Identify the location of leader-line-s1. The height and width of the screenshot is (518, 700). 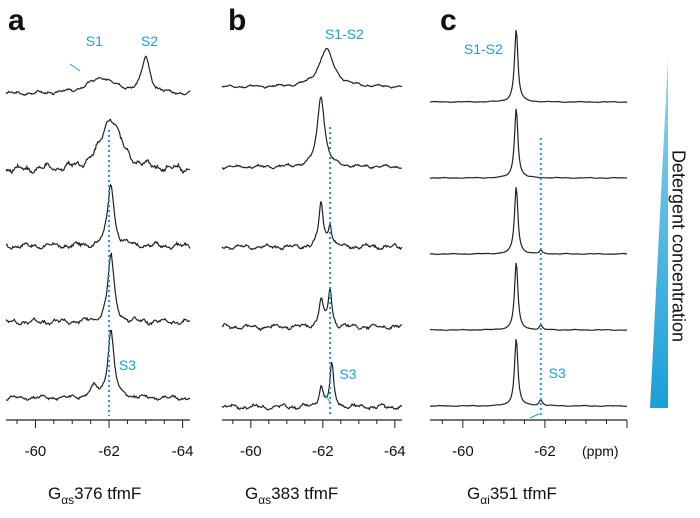
(75, 67).